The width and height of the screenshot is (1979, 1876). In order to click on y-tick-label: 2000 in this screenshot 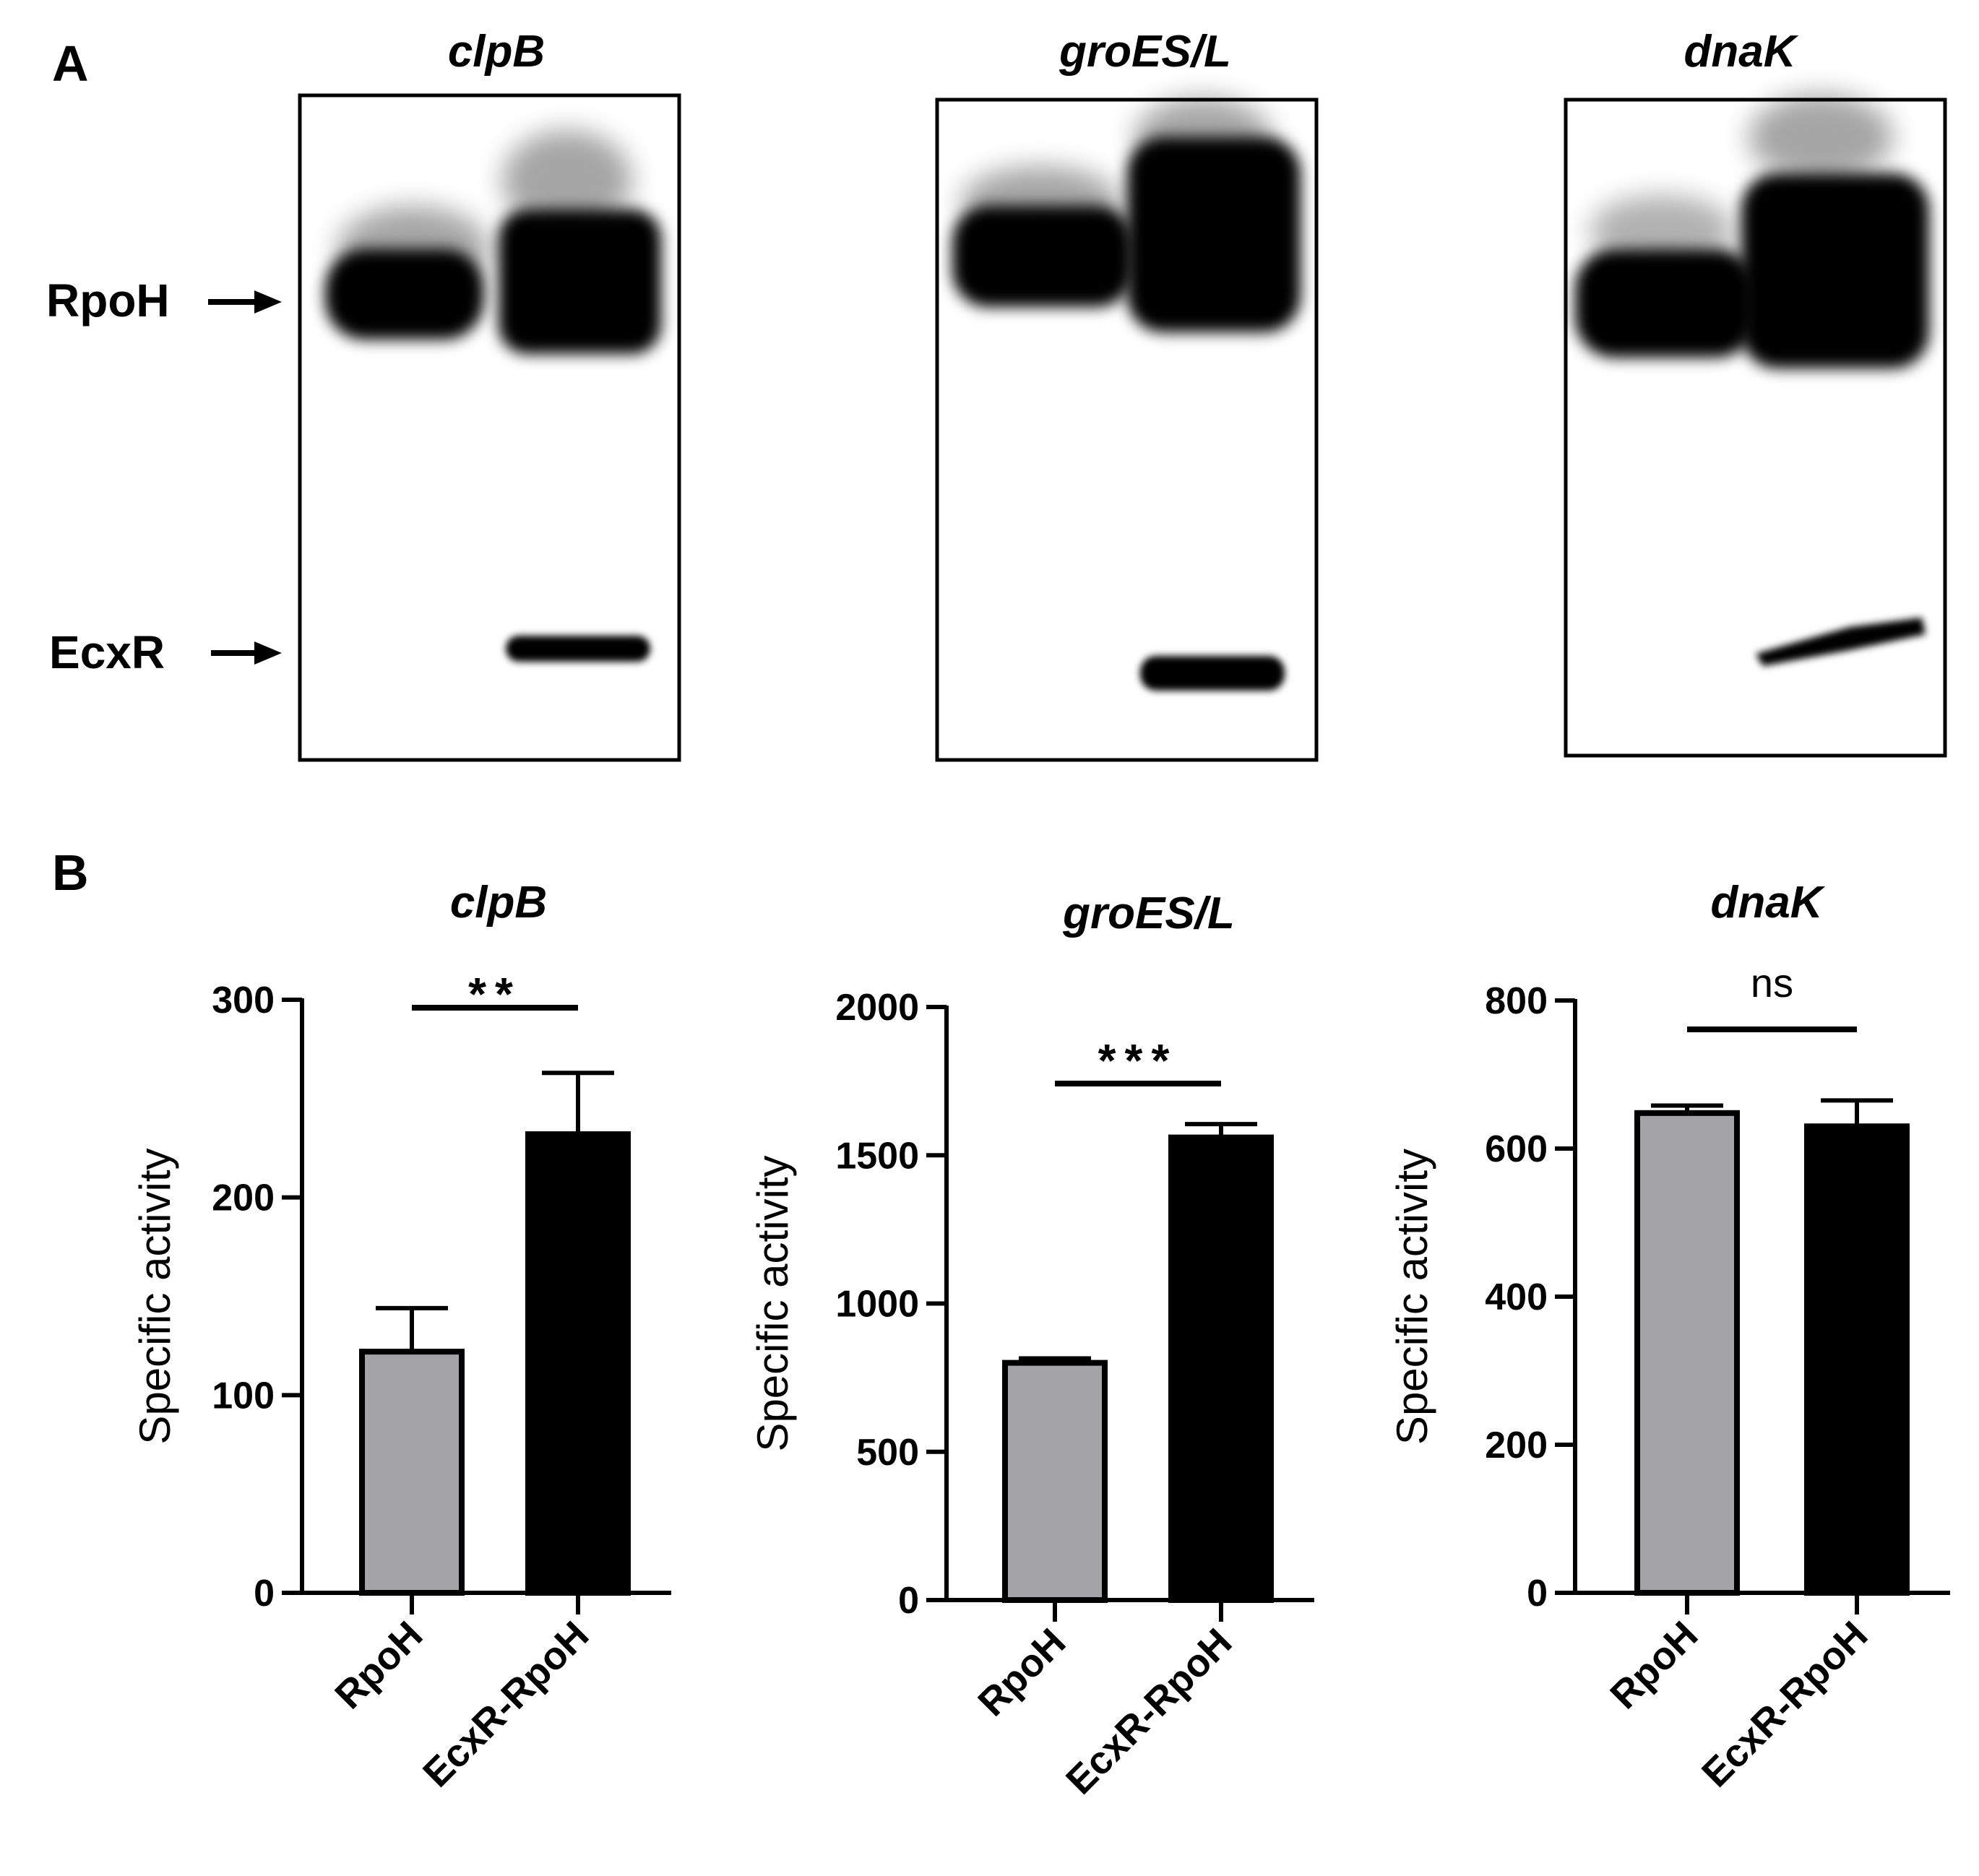, I will do `click(877, 1008)`.